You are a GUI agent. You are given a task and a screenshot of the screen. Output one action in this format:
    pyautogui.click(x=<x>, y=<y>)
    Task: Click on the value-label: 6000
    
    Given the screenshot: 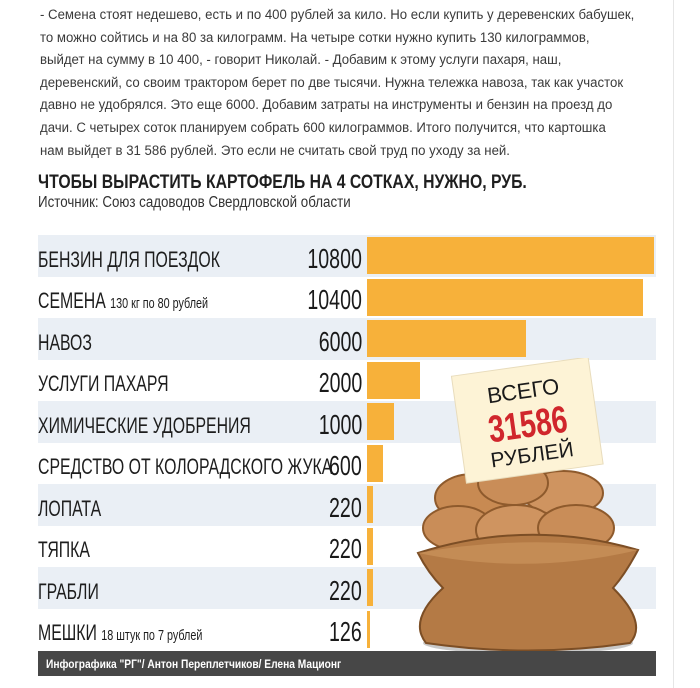 What is the action you would take?
    pyautogui.click(x=340, y=341)
    